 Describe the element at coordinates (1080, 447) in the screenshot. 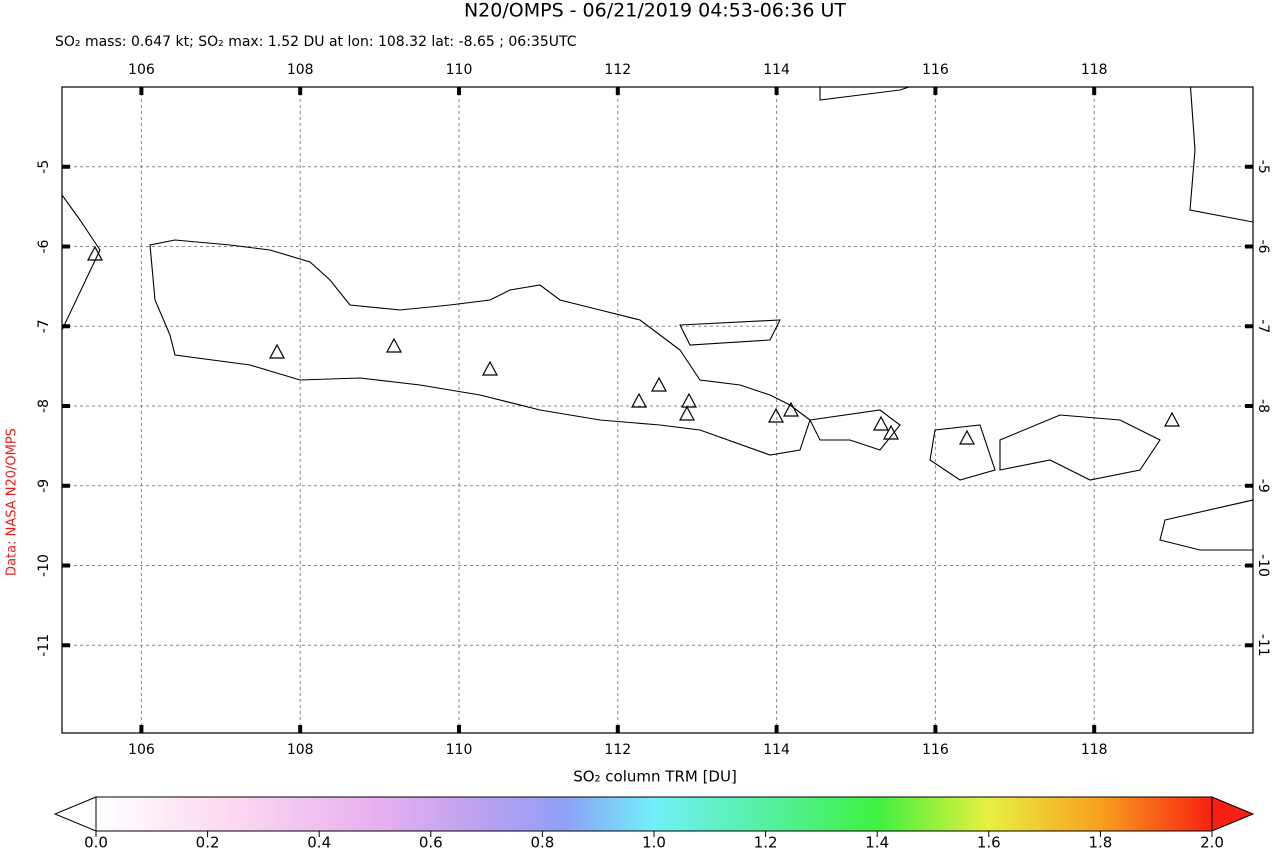

I see `sumbawa` at that location.